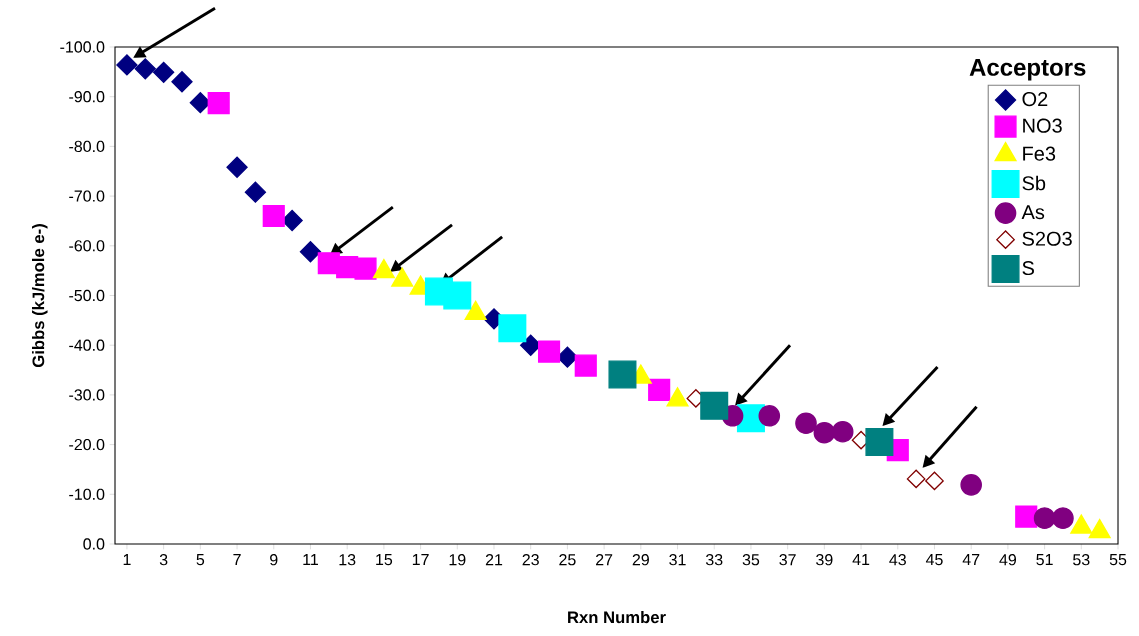 The image size is (1139, 636). I want to click on x-tick-label: 23, so click(530, 560).